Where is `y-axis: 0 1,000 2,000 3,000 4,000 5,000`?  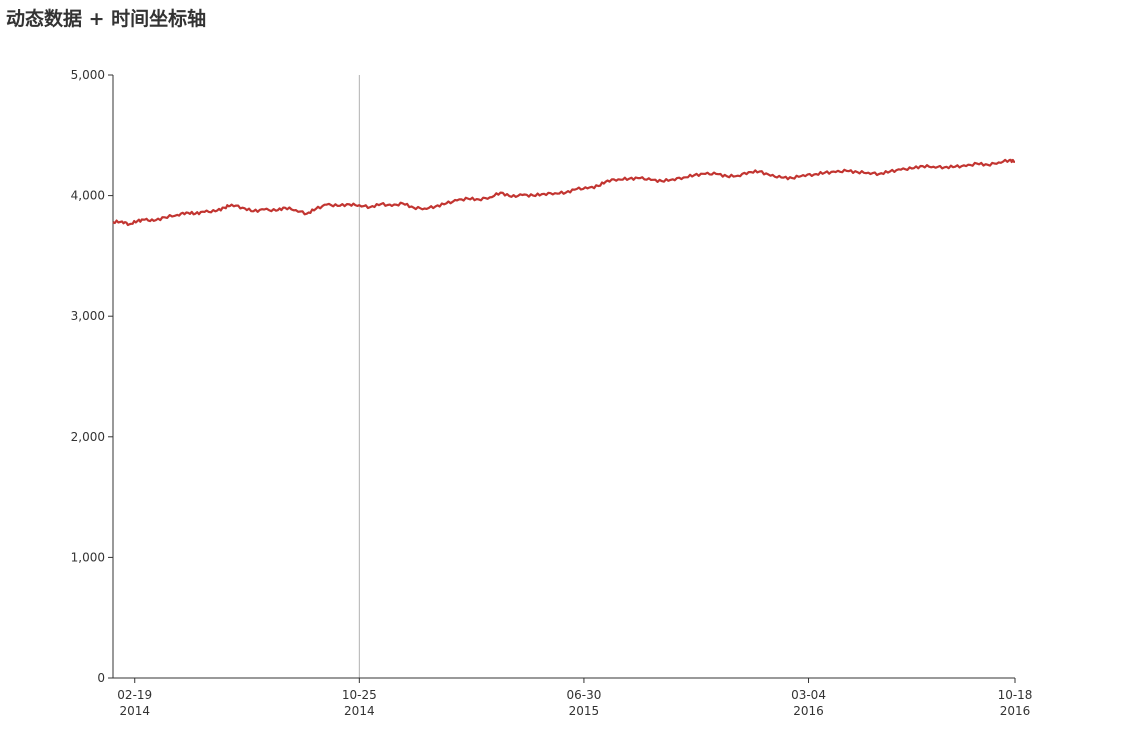
y-axis: 0 1,000 2,000 3,000 4,000 5,000 is located at coordinates (92, 376).